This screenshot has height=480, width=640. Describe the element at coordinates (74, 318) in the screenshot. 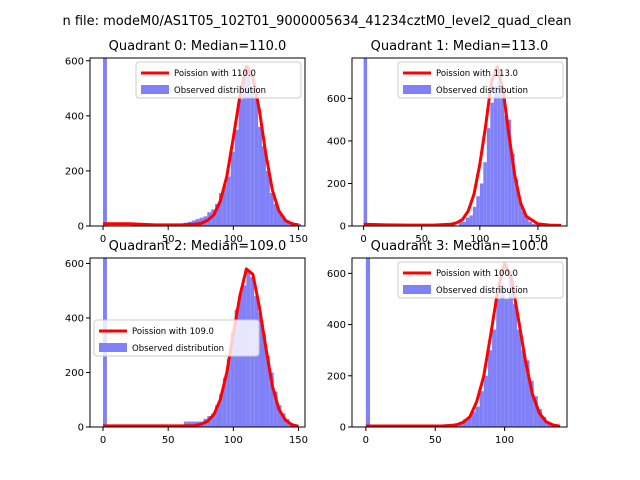

I see `quadrant-2-ytick-label-2: 400` at that location.